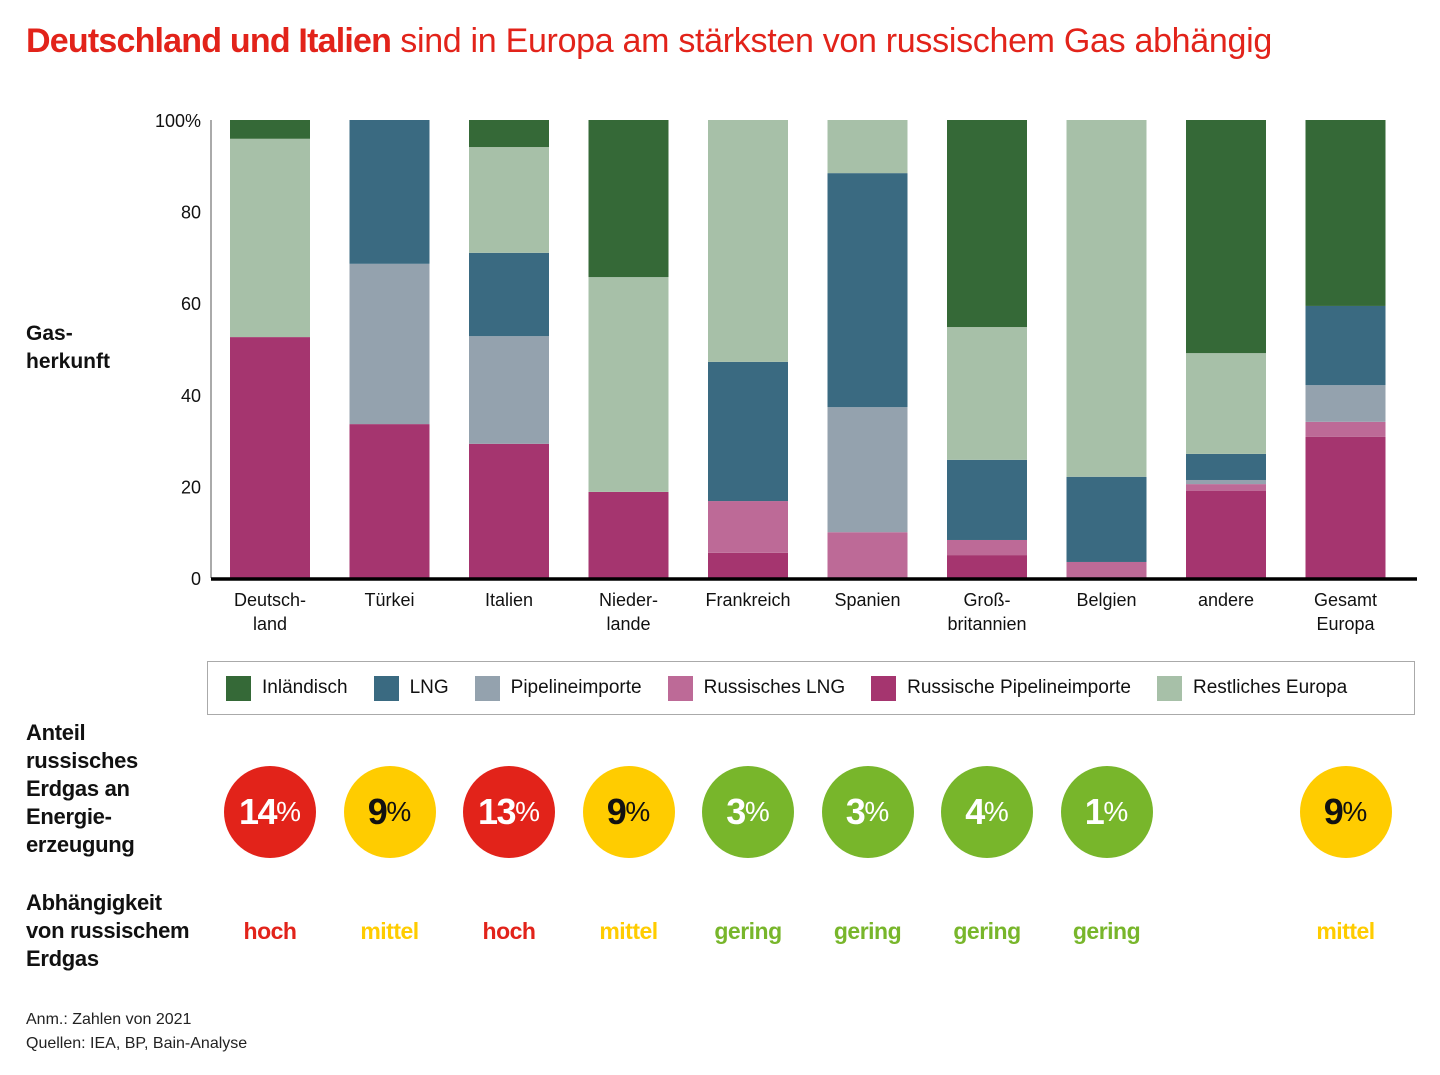  What do you see at coordinates (628, 600) in the screenshot?
I see `x-category-label: Nieder-` at bounding box center [628, 600].